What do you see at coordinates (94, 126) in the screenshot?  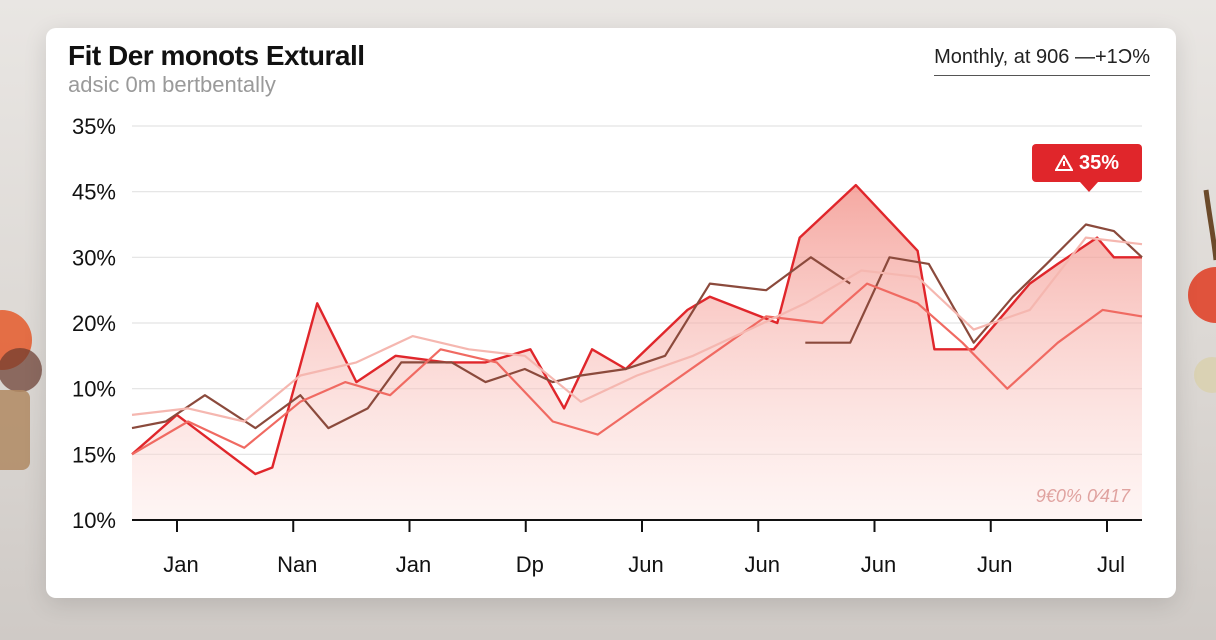 I see `y-tick-label: 35%` at bounding box center [94, 126].